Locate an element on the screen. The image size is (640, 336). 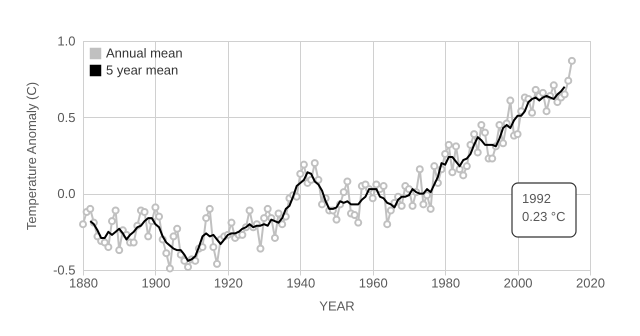
y-tick-label: 0.5 is located at coordinates (66, 117).